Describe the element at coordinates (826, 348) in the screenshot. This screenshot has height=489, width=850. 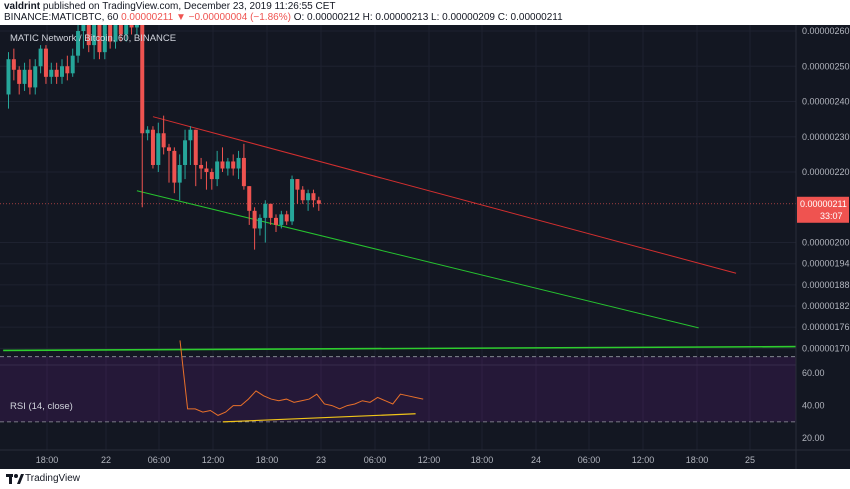
I see `price-tick-label: 0.00000170` at that location.